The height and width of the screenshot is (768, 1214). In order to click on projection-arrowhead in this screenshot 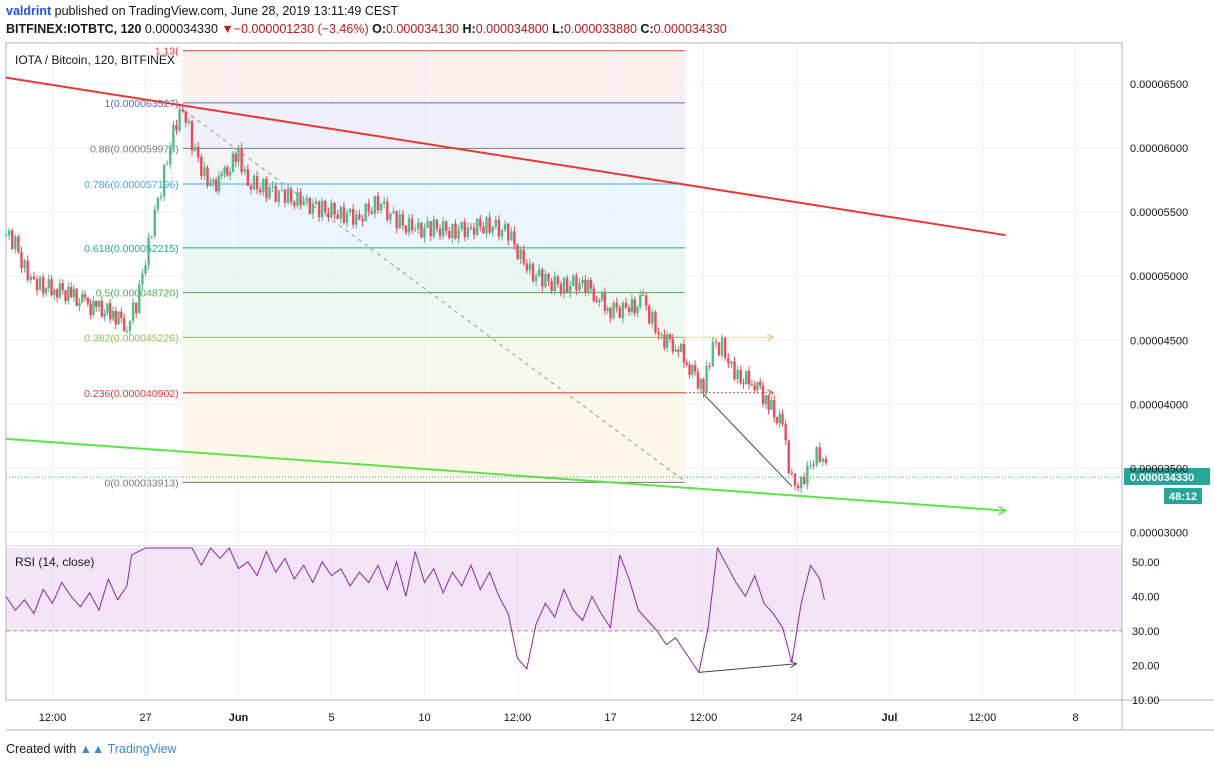, I will do `click(771, 337)`.